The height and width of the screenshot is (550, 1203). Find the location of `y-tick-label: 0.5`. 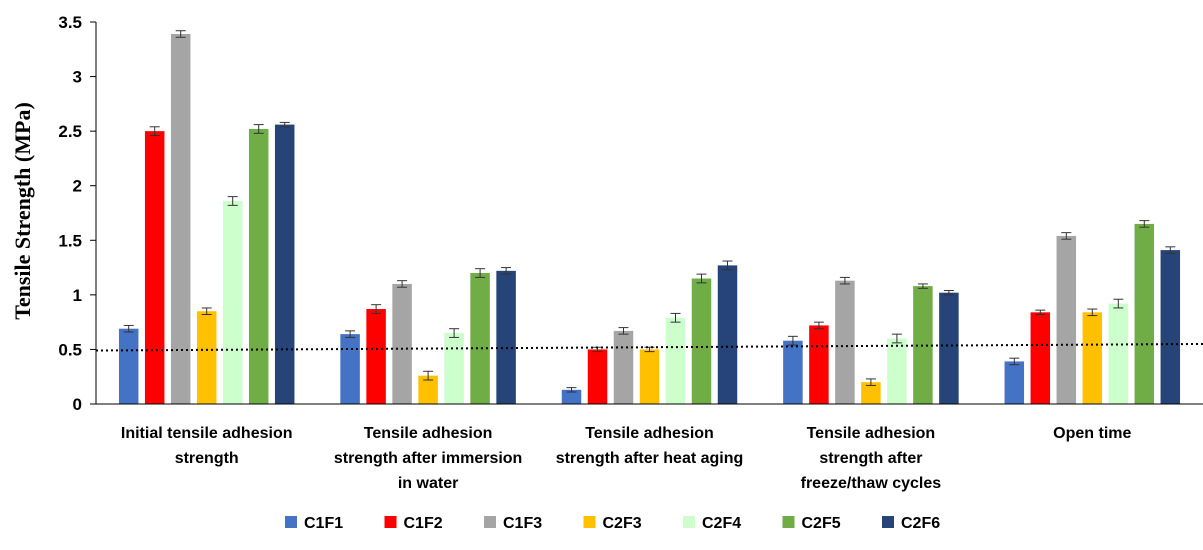

y-tick-label: 0.5 is located at coordinates (70, 349).